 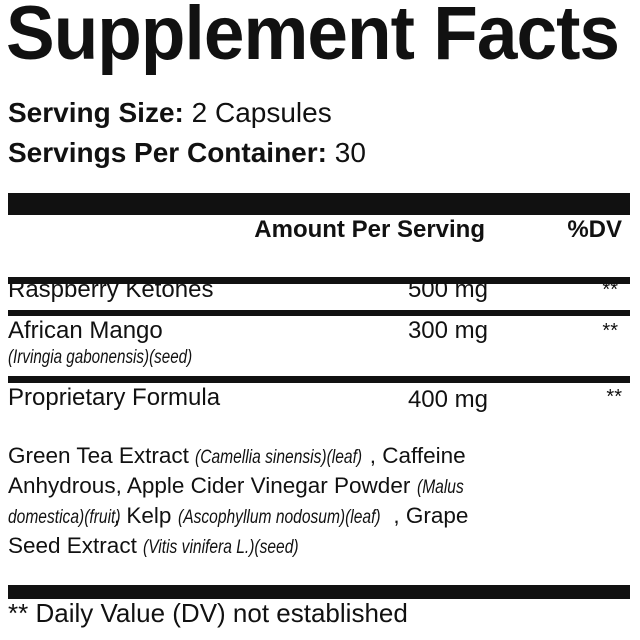 What do you see at coordinates (111, 289) in the screenshot?
I see `nutrient-name: Raspberry Ketones` at bounding box center [111, 289].